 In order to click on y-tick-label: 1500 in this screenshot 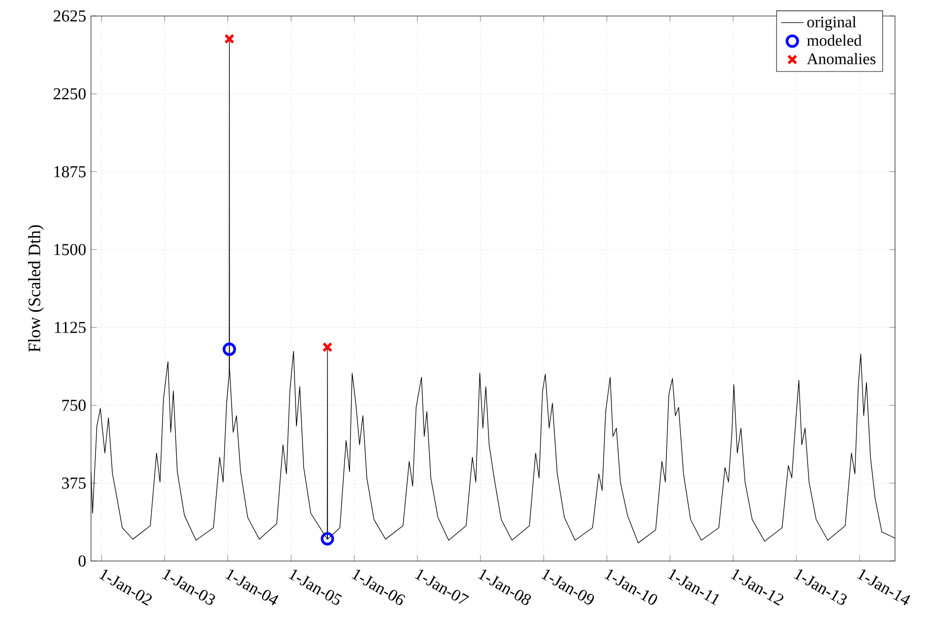, I will do `click(70, 250)`.